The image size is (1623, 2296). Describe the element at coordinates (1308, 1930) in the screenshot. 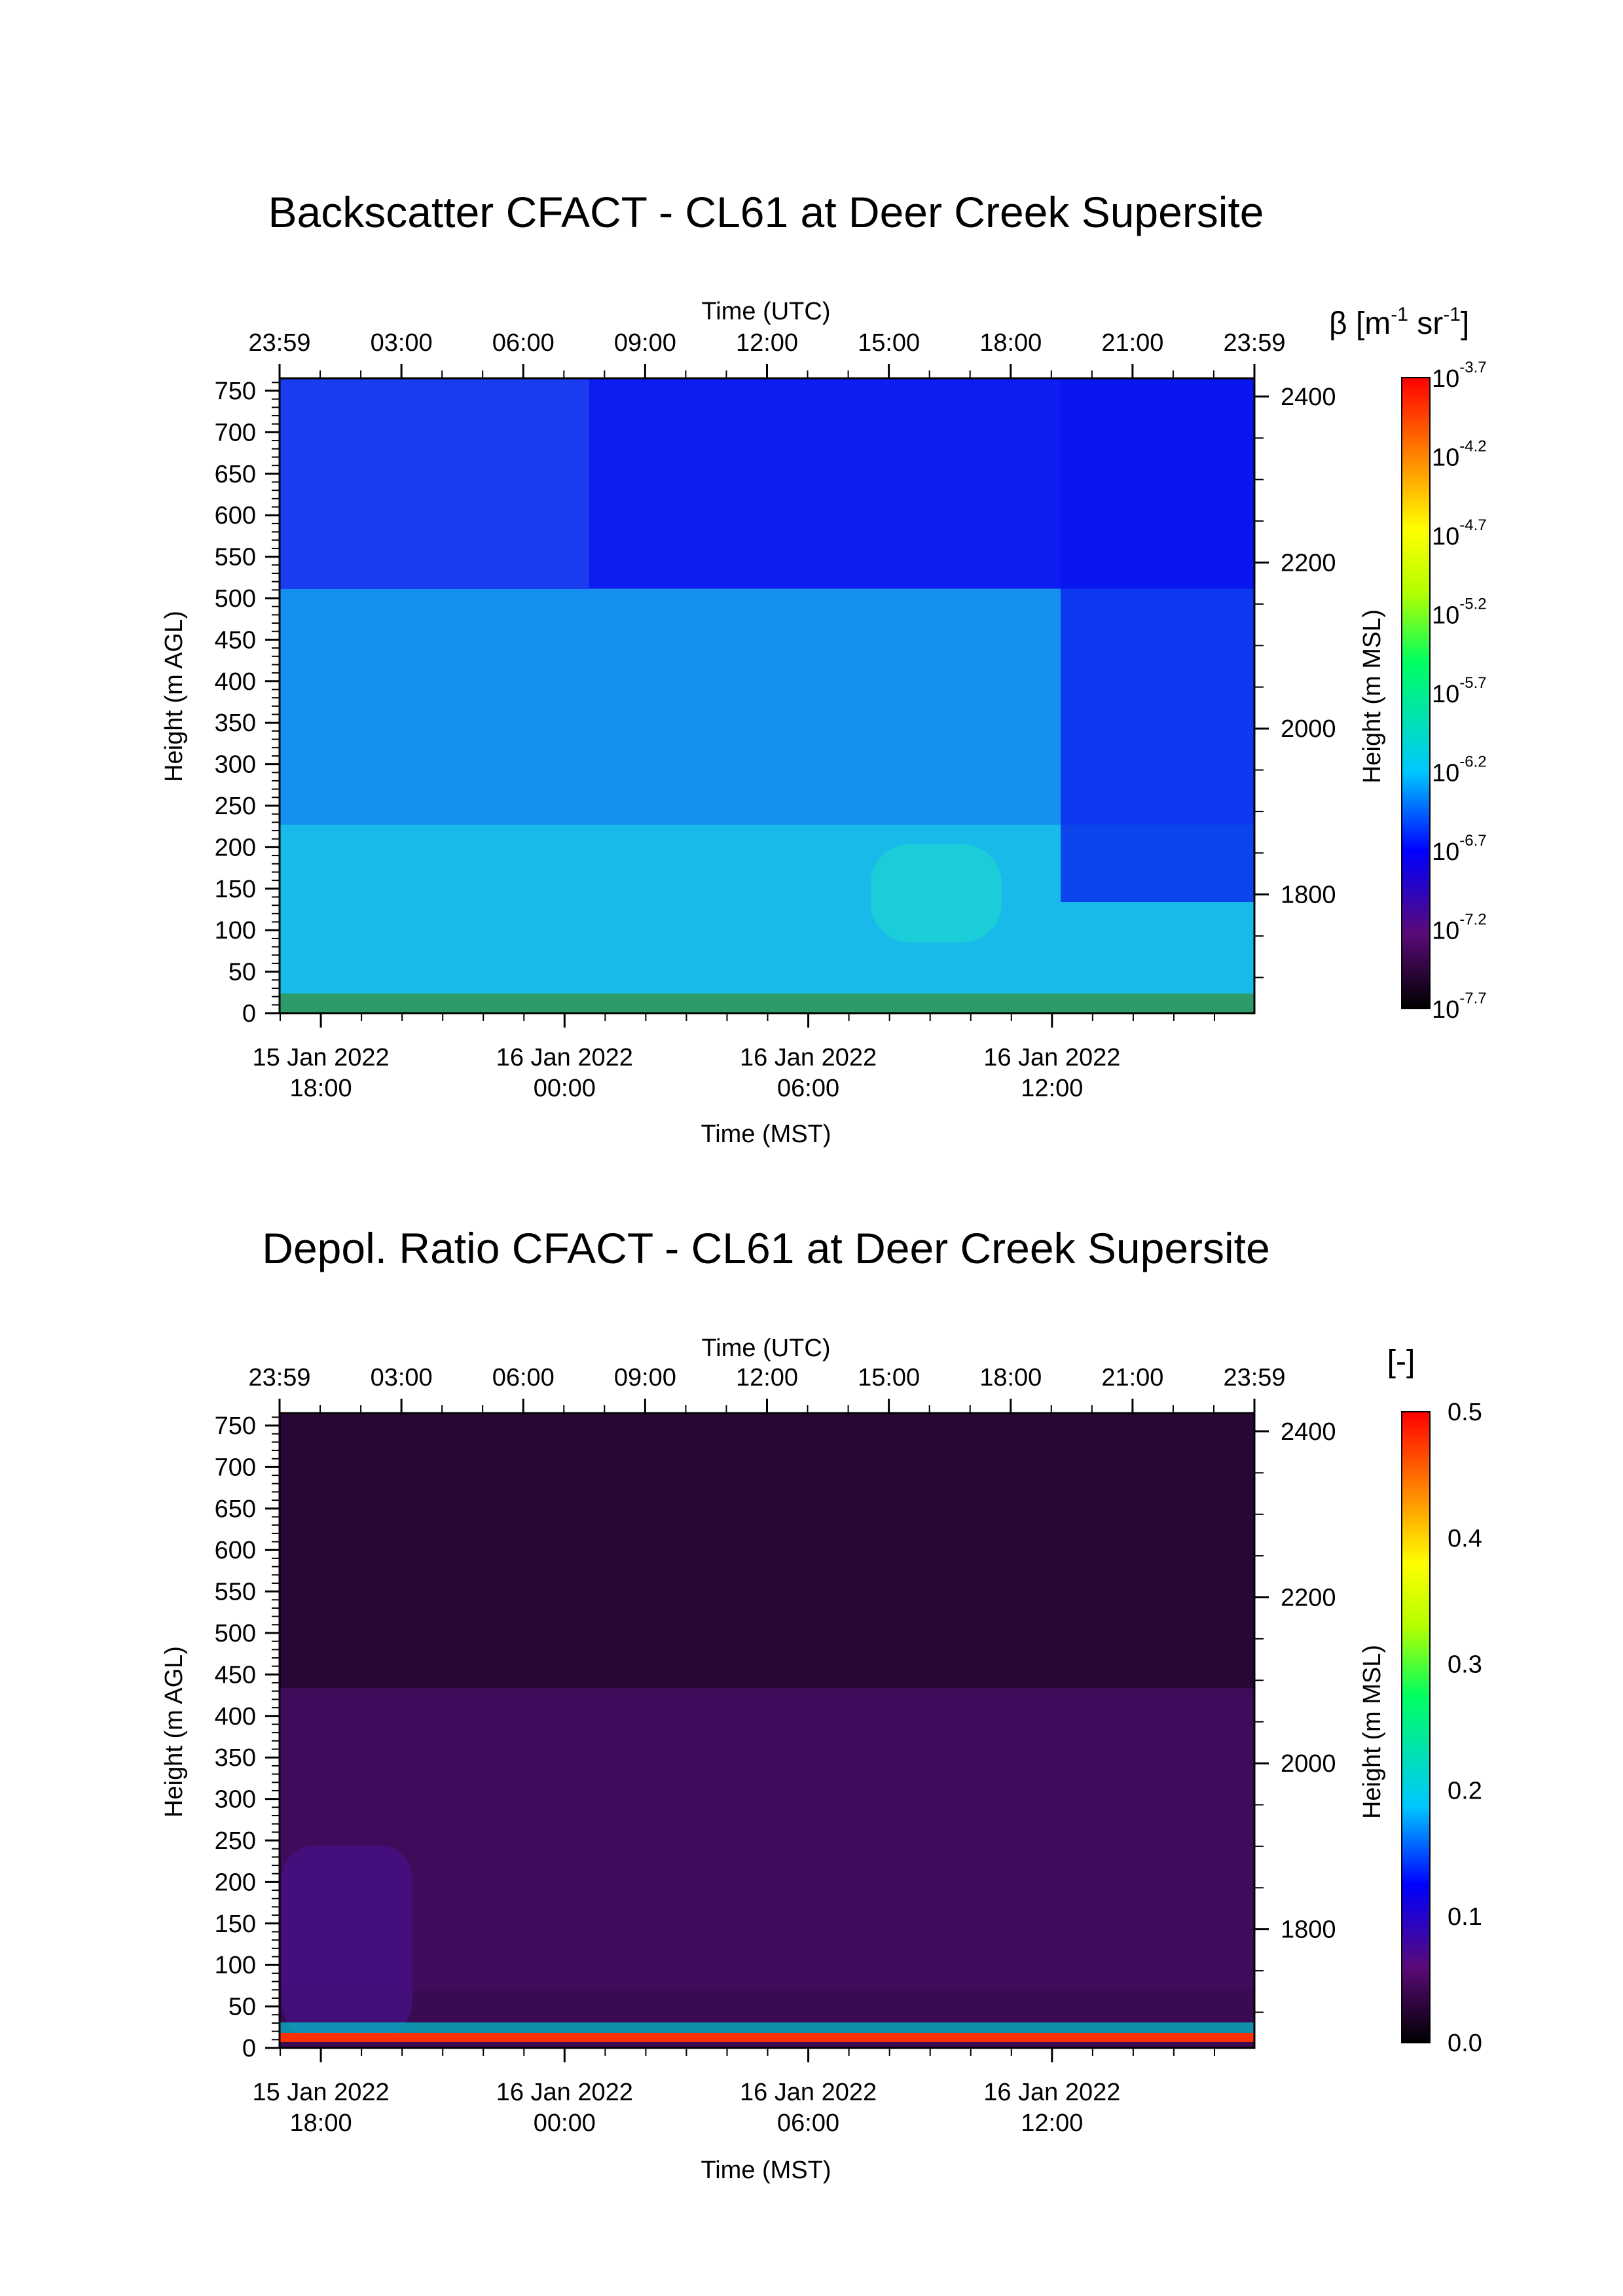

I see `right-tick-label: 1800` at that location.